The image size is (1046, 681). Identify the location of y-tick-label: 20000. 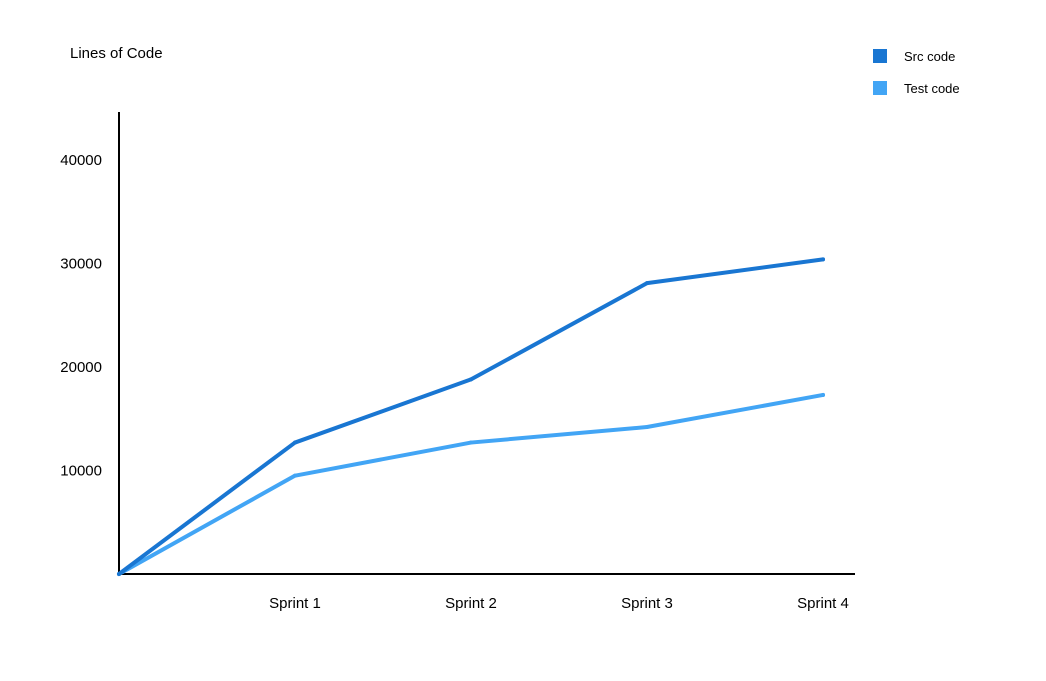
(81, 367).